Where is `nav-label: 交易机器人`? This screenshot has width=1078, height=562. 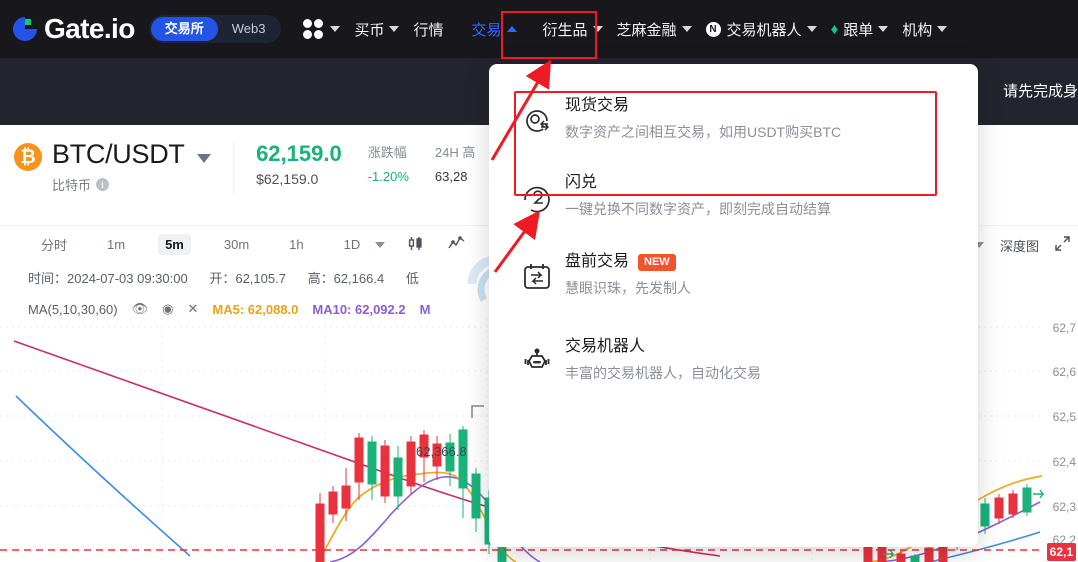
nav-label: 交易机器人 is located at coordinates (764, 30).